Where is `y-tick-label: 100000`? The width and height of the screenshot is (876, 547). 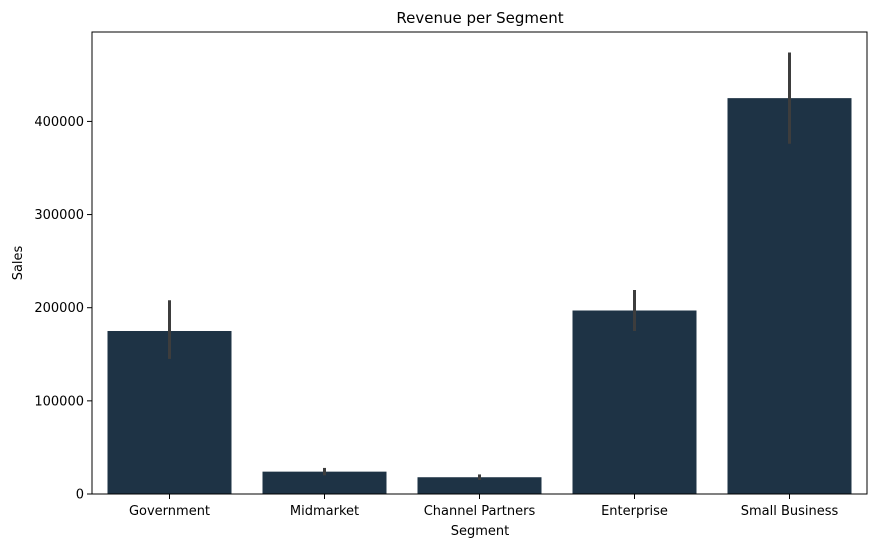 y-tick-label: 100000 is located at coordinates (59, 401).